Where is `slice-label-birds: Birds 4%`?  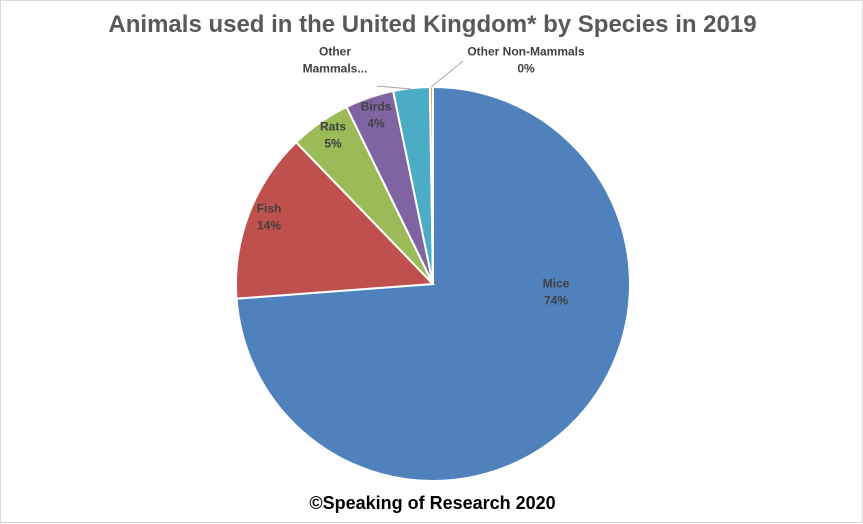 slice-label-birds: Birds 4% is located at coordinates (376, 115).